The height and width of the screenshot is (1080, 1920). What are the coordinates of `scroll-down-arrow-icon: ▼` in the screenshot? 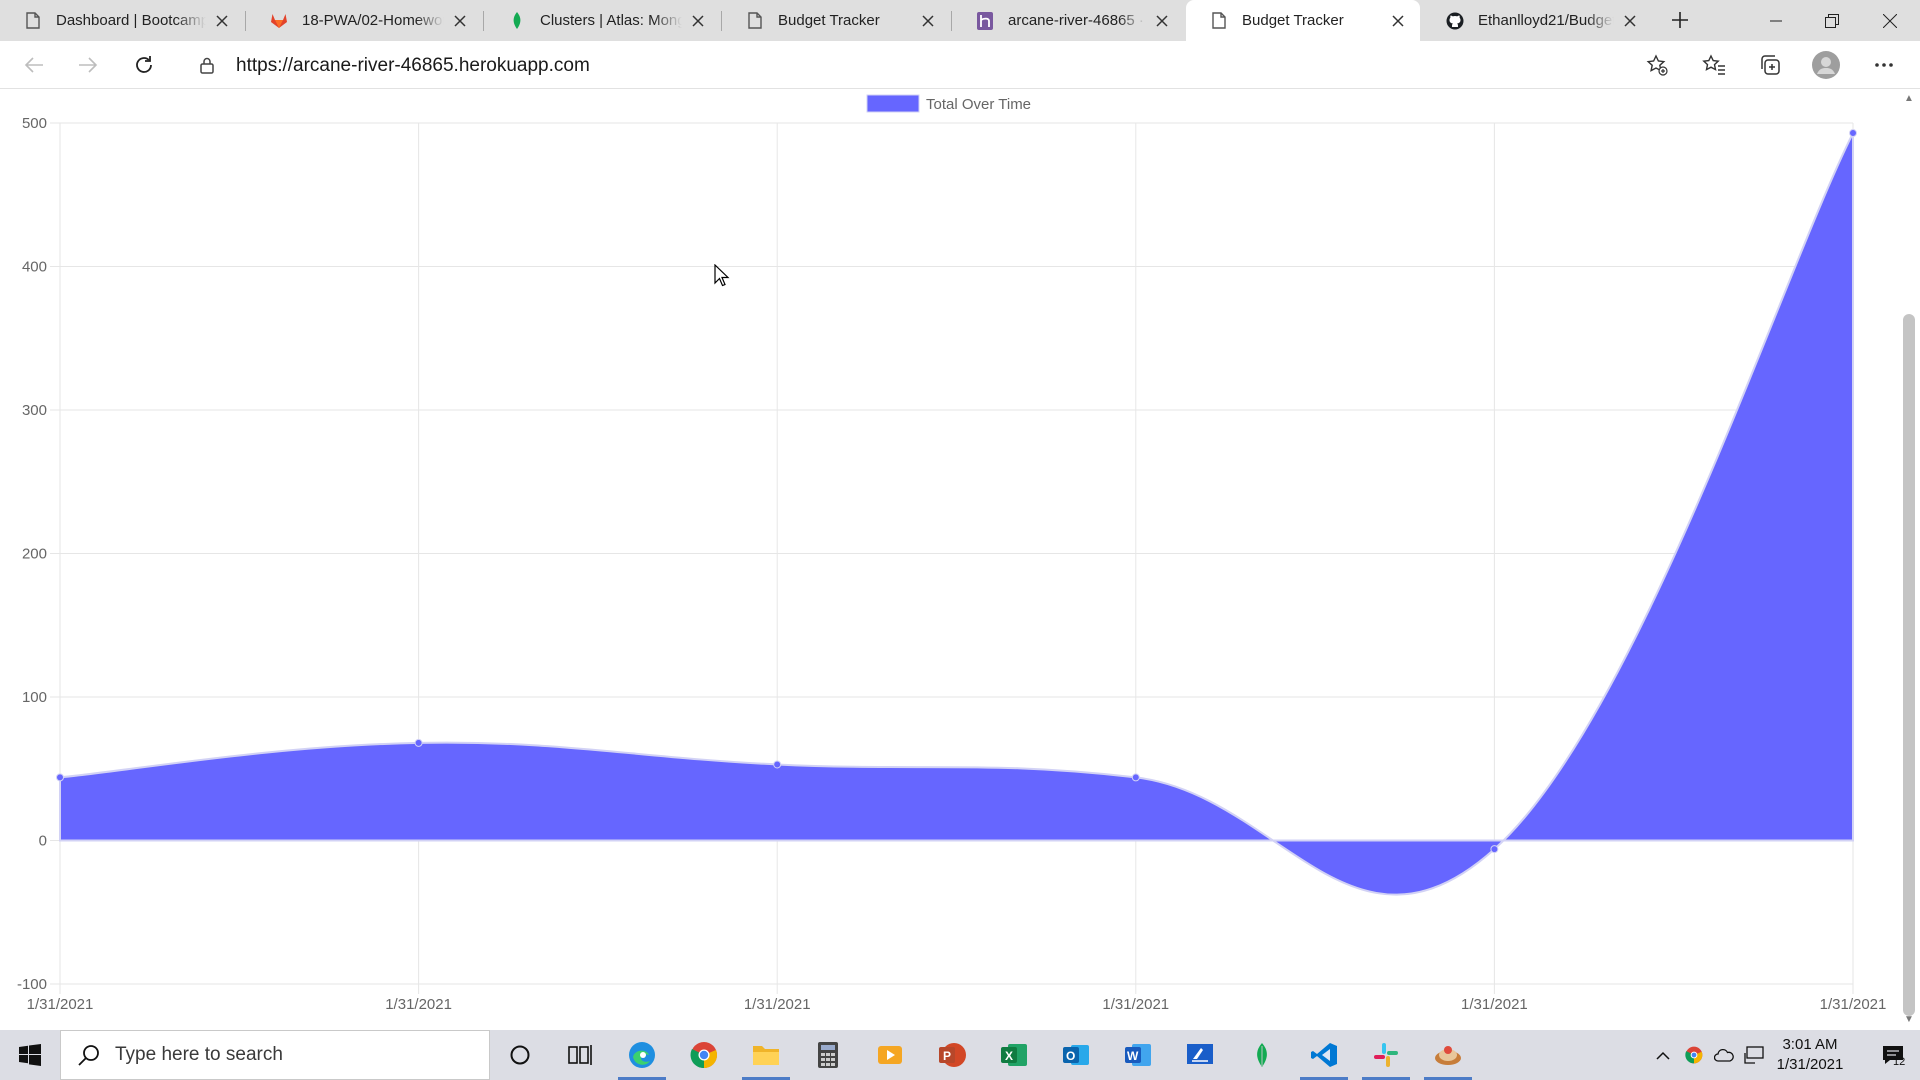 It's located at (1909, 1019).